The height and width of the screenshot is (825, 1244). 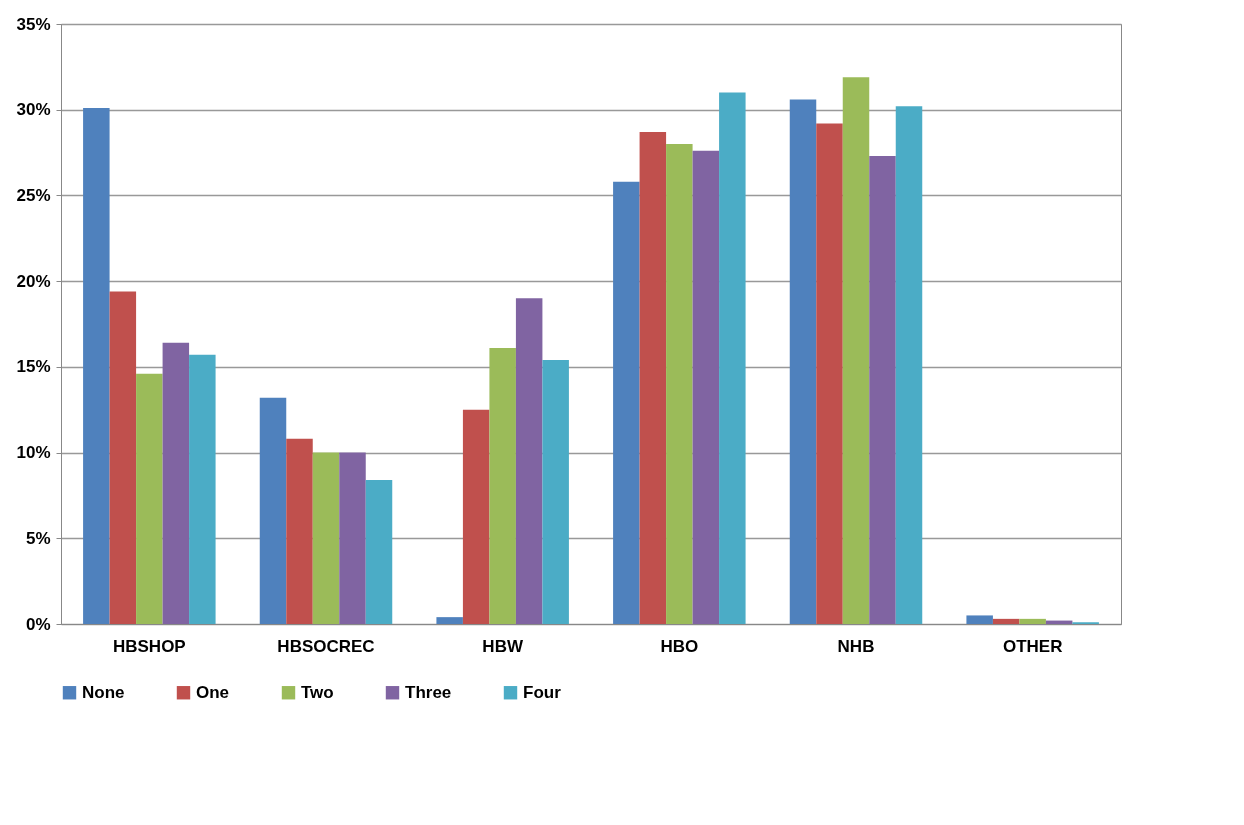 I want to click on y-tick-label: 35%, so click(x=33, y=24).